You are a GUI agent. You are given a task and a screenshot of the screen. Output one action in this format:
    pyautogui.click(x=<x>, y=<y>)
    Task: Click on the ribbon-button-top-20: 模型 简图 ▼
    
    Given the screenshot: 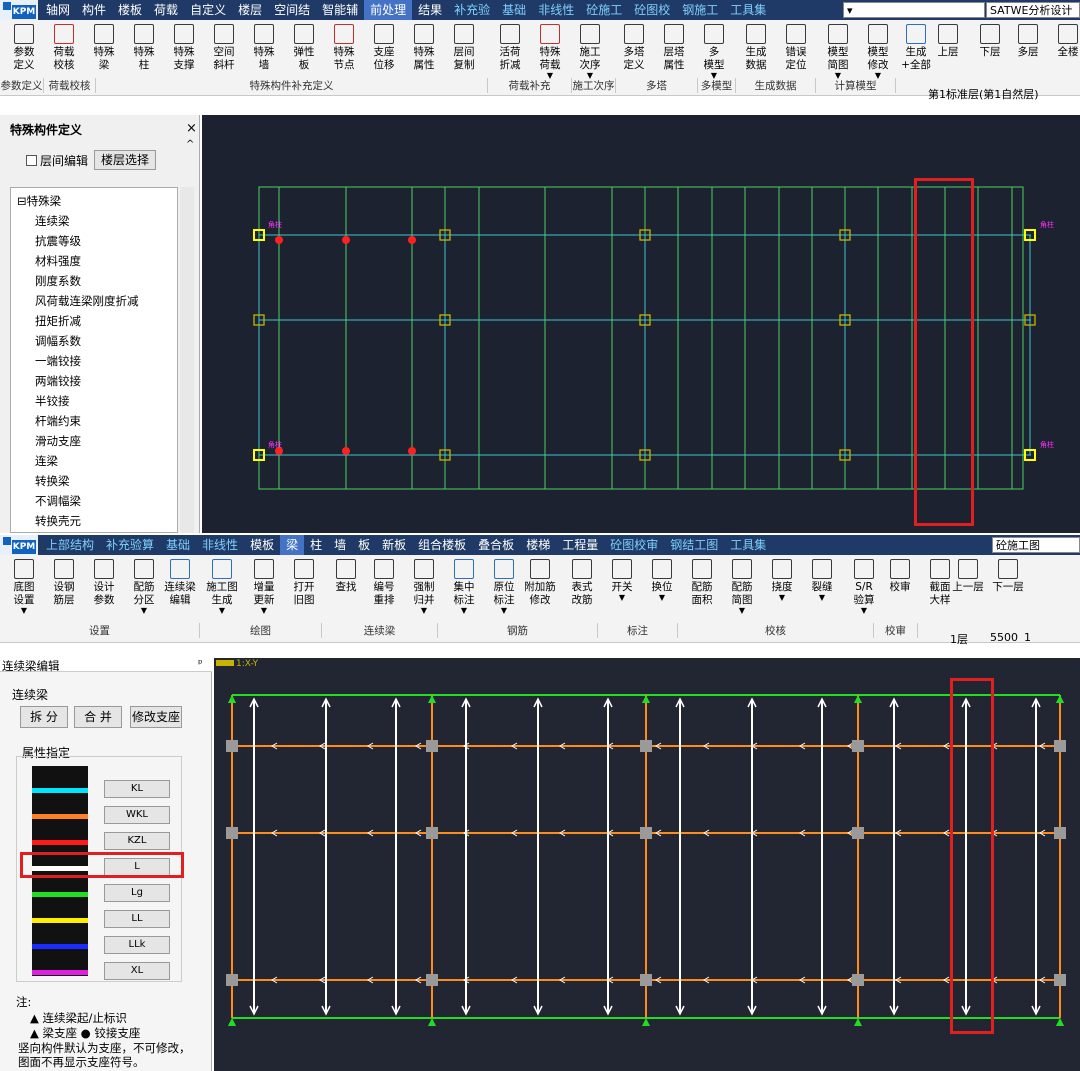 What is the action you would take?
    pyautogui.click(x=838, y=52)
    